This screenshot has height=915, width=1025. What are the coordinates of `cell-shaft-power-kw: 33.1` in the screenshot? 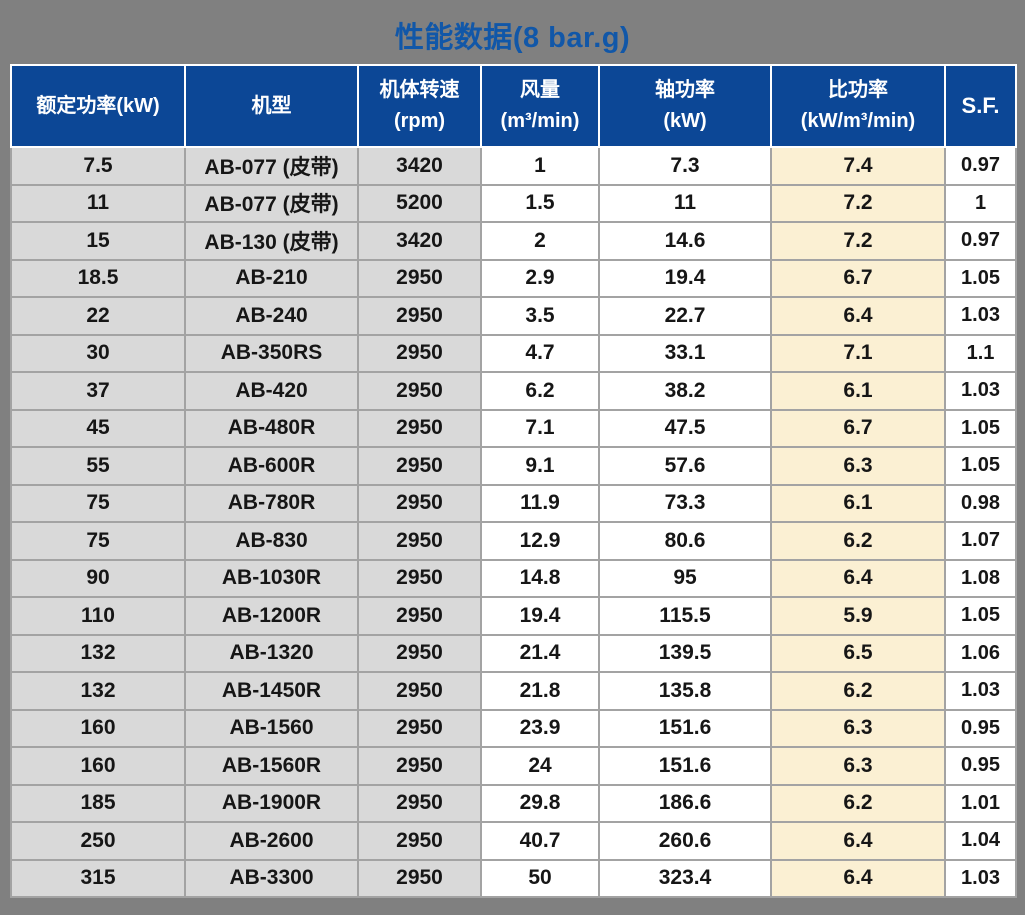 It's located at (685, 353).